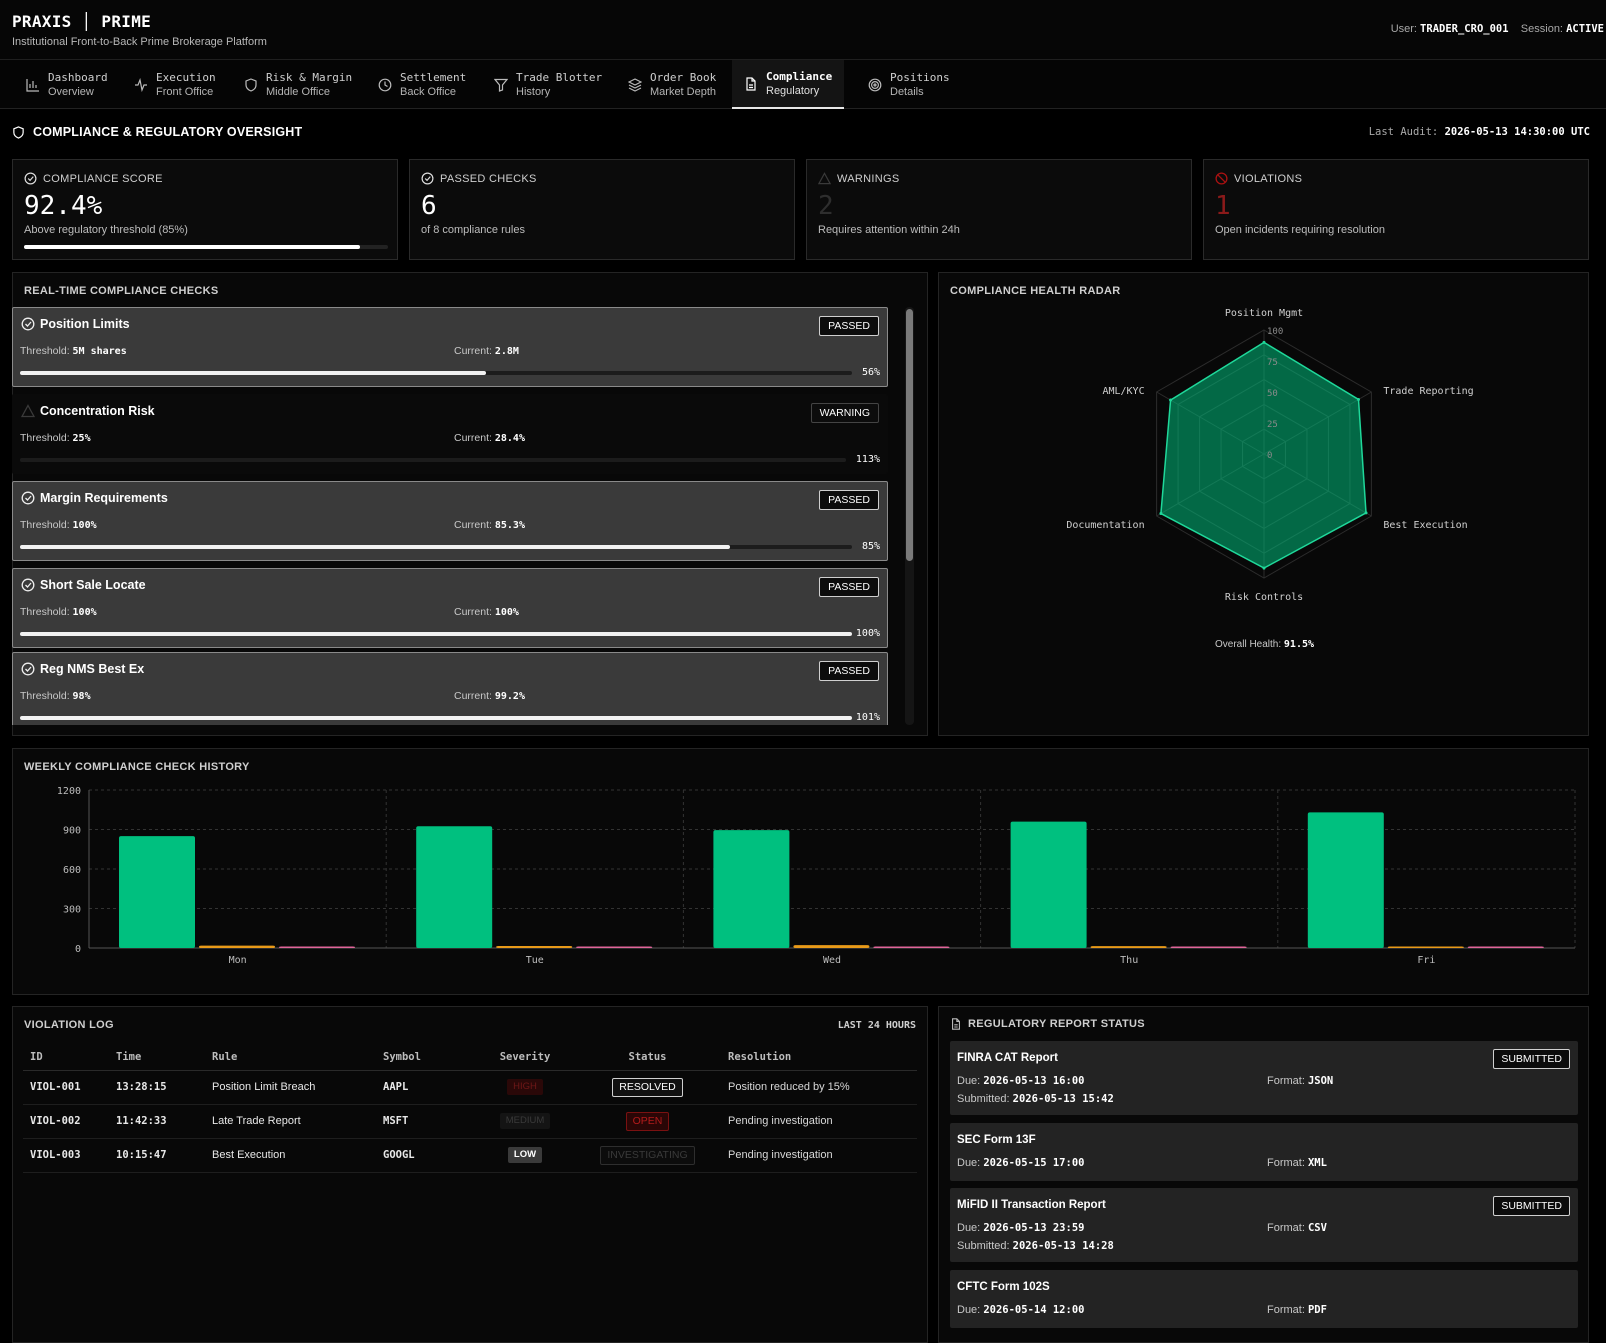  Describe the element at coordinates (1063, 1246) in the screenshot. I see `submitted-value: 2026-05-13 14:28` at that location.